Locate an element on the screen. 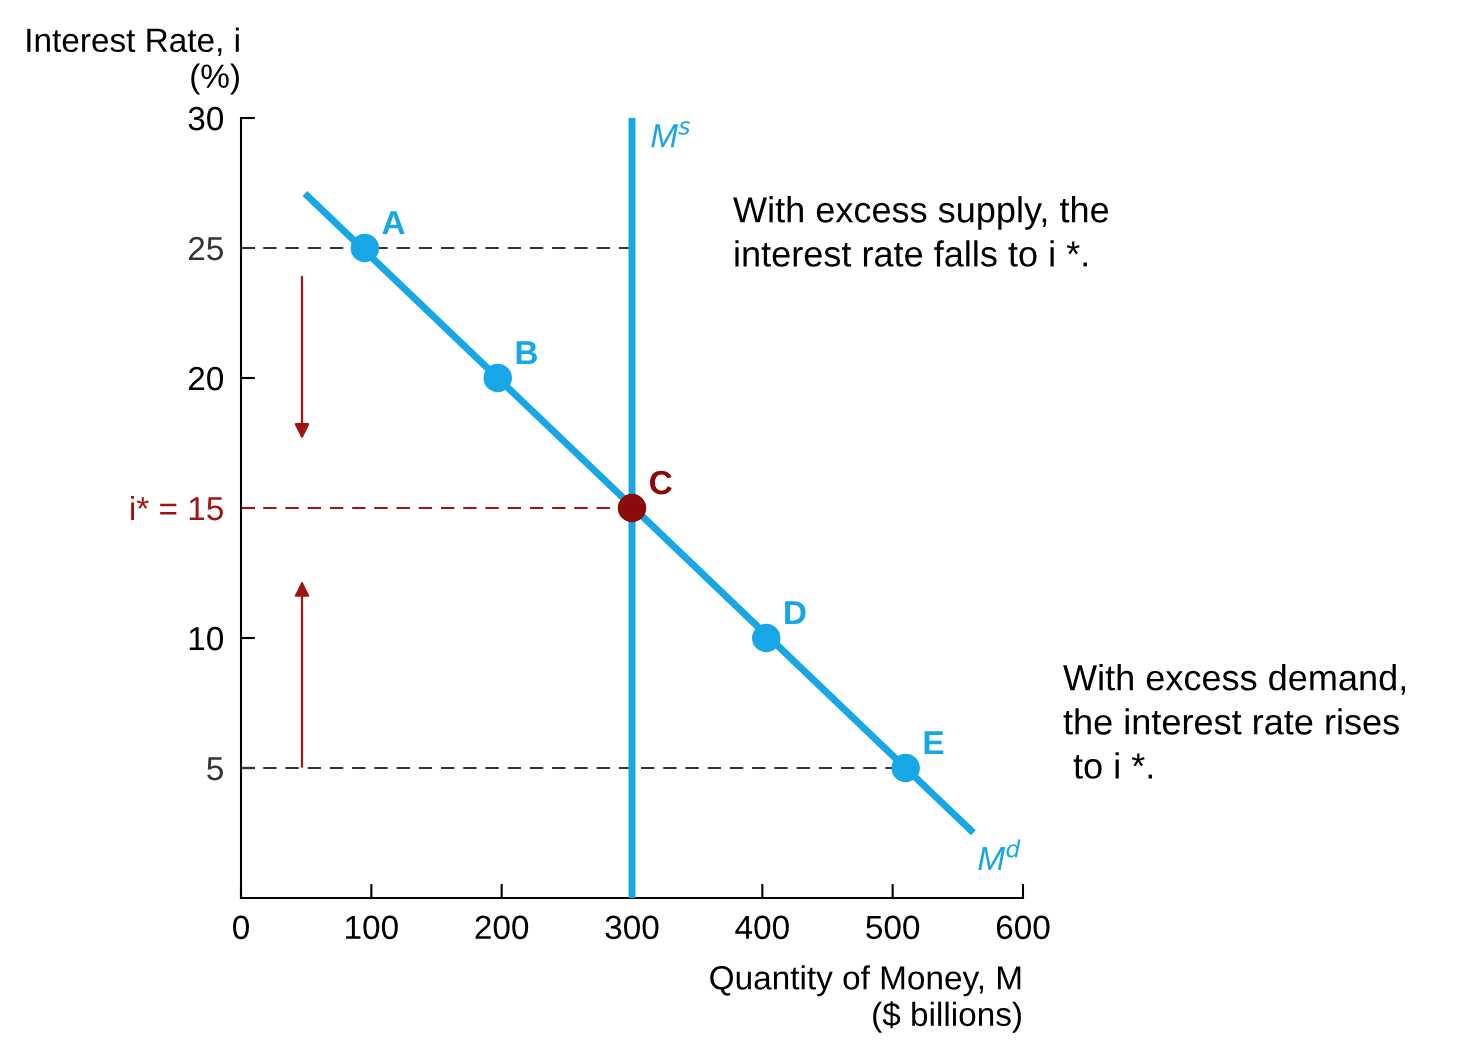  y-tick-label: 20 is located at coordinates (206, 378).